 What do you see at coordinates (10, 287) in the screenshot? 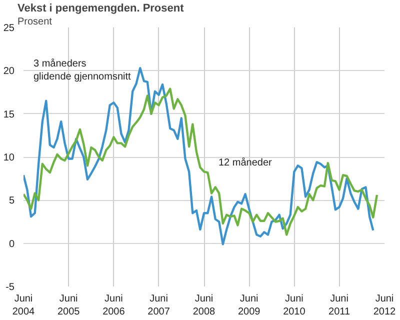
I see `y-tick-label: -5` at bounding box center [10, 287].